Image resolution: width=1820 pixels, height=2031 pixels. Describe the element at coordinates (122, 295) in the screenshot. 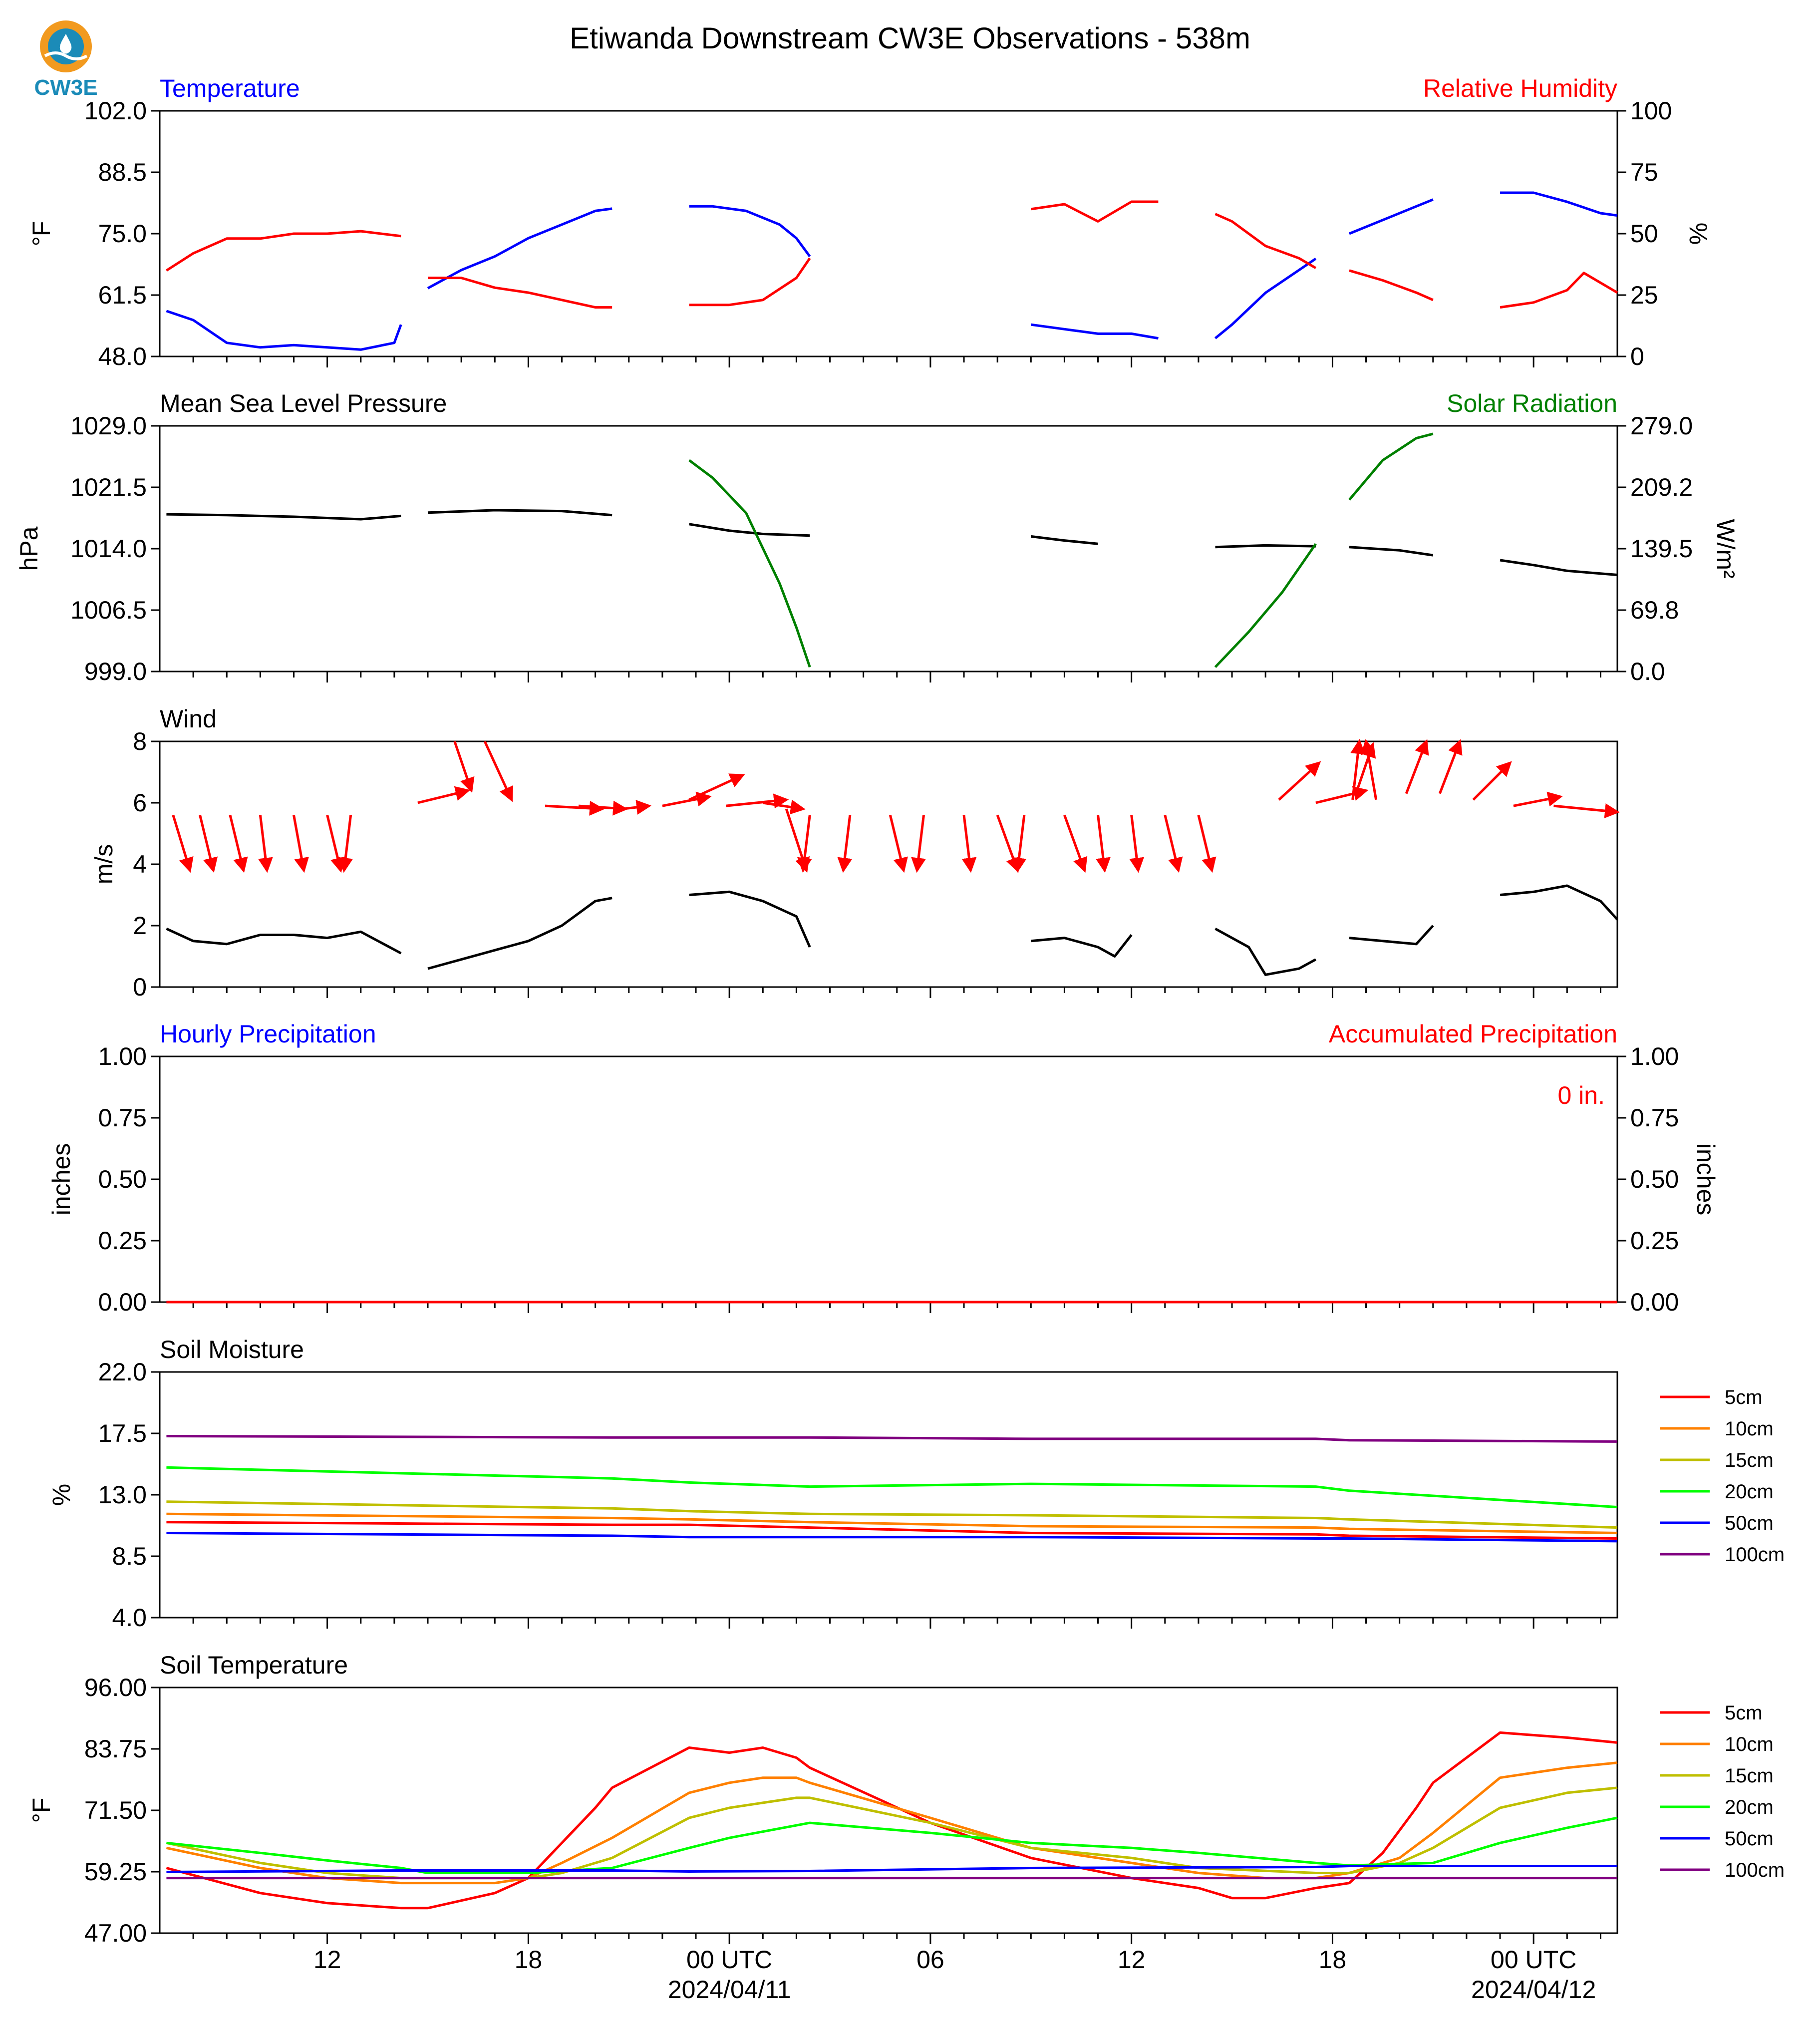

I see `y-tick-label: 61.5` at that location.